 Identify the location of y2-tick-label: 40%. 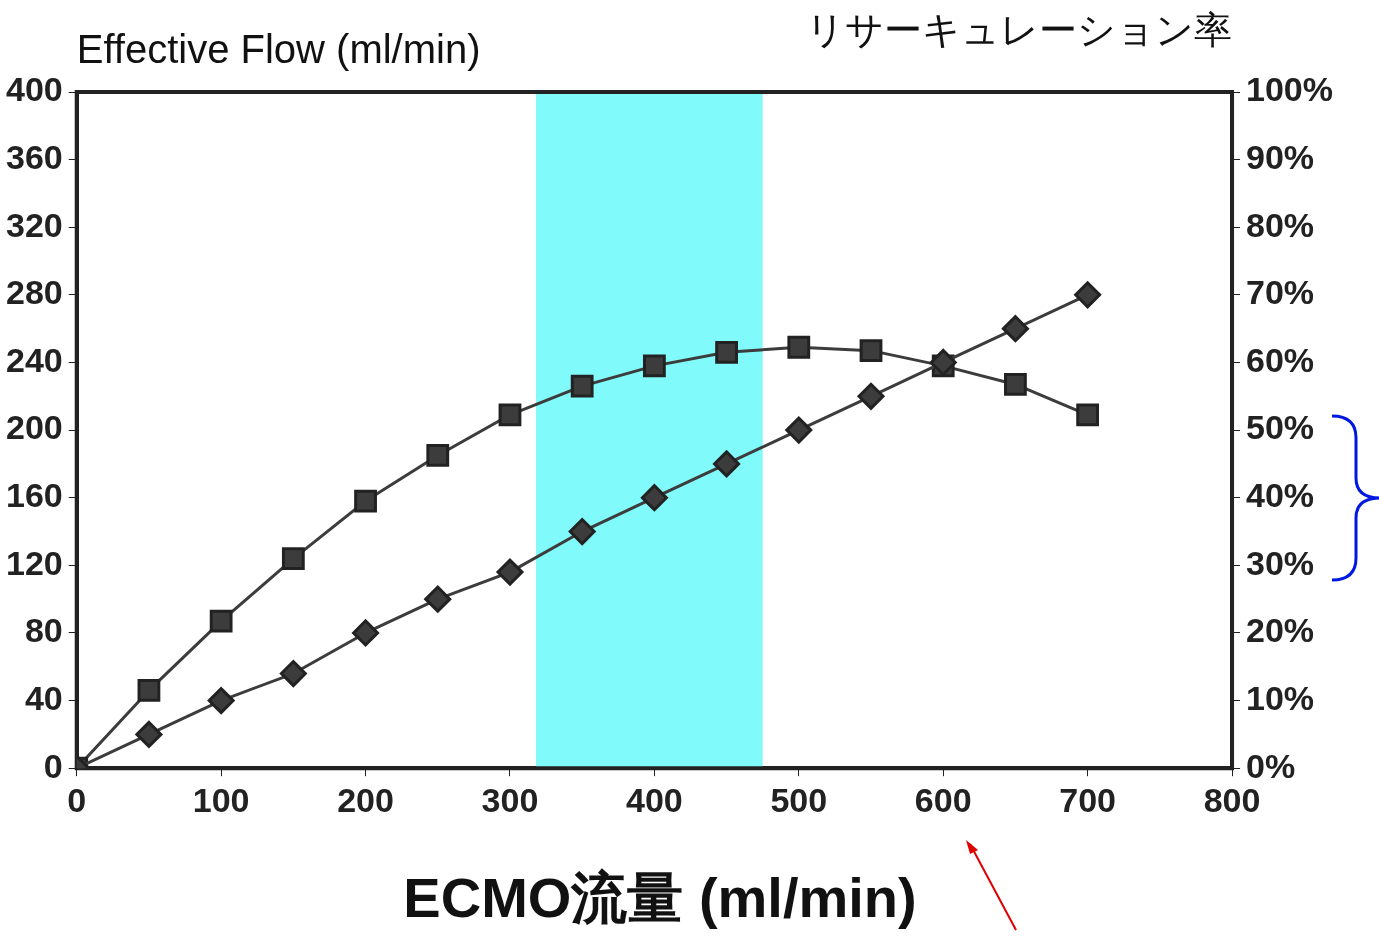
(1280, 495).